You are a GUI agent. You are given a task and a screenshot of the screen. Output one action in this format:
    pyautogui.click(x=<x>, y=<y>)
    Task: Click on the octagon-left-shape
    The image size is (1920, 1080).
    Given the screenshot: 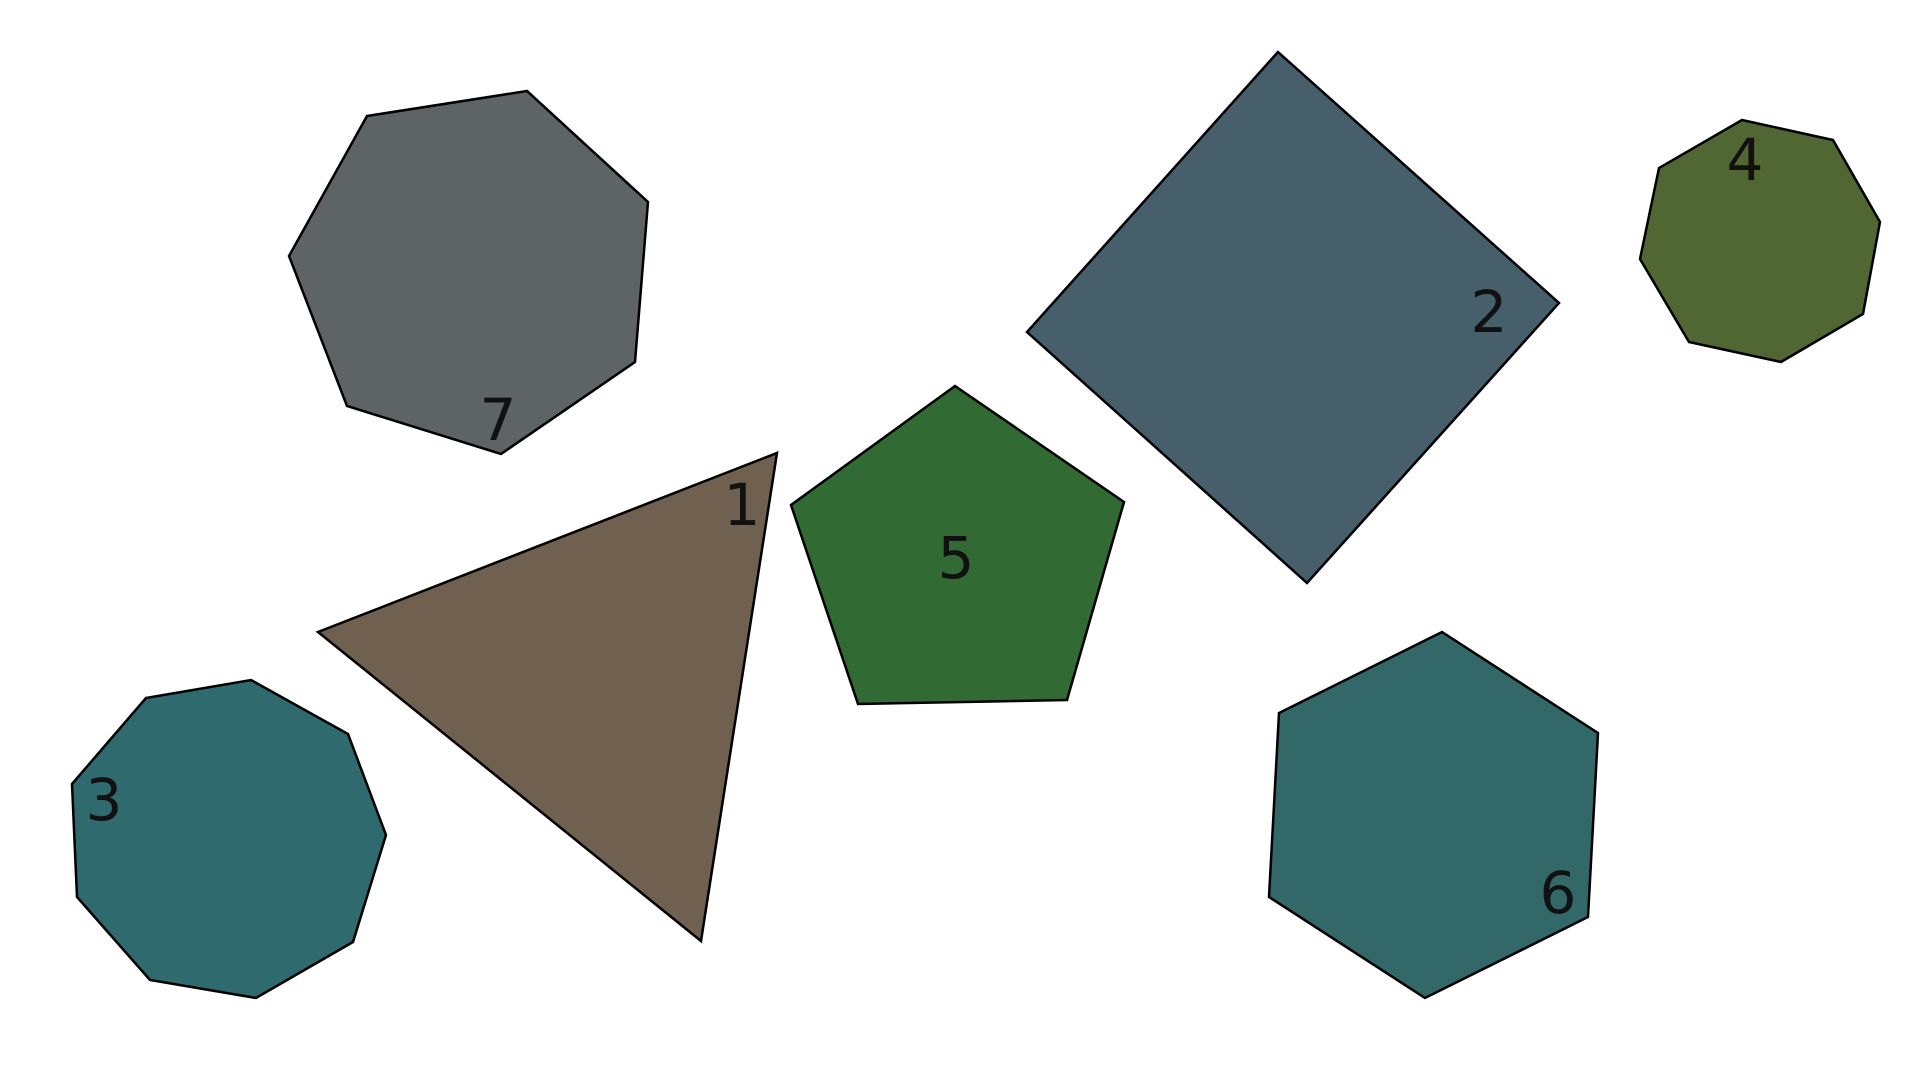 What is the action you would take?
    pyautogui.click(x=229, y=839)
    